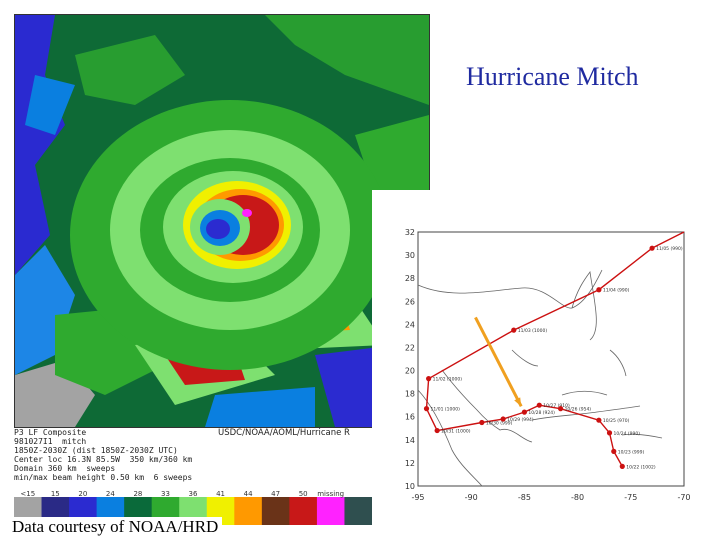 This screenshot has height=540, width=720. Describe the element at coordinates (410, 371) in the screenshot. I see `y-tick-label: 20` at that location.